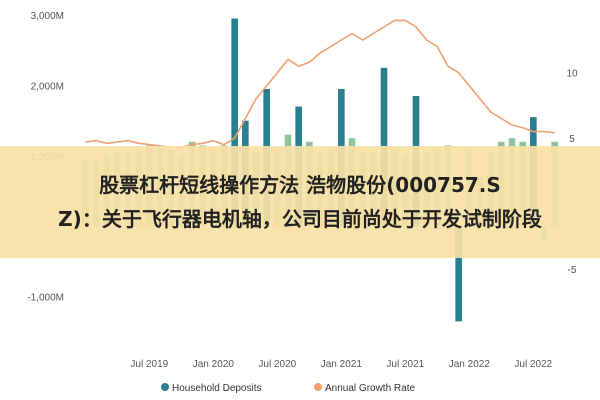 The height and width of the screenshot is (400, 600). Describe the element at coordinates (277, 364) in the screenshot. I see `x-tick-label: Jul 2020` at that location.